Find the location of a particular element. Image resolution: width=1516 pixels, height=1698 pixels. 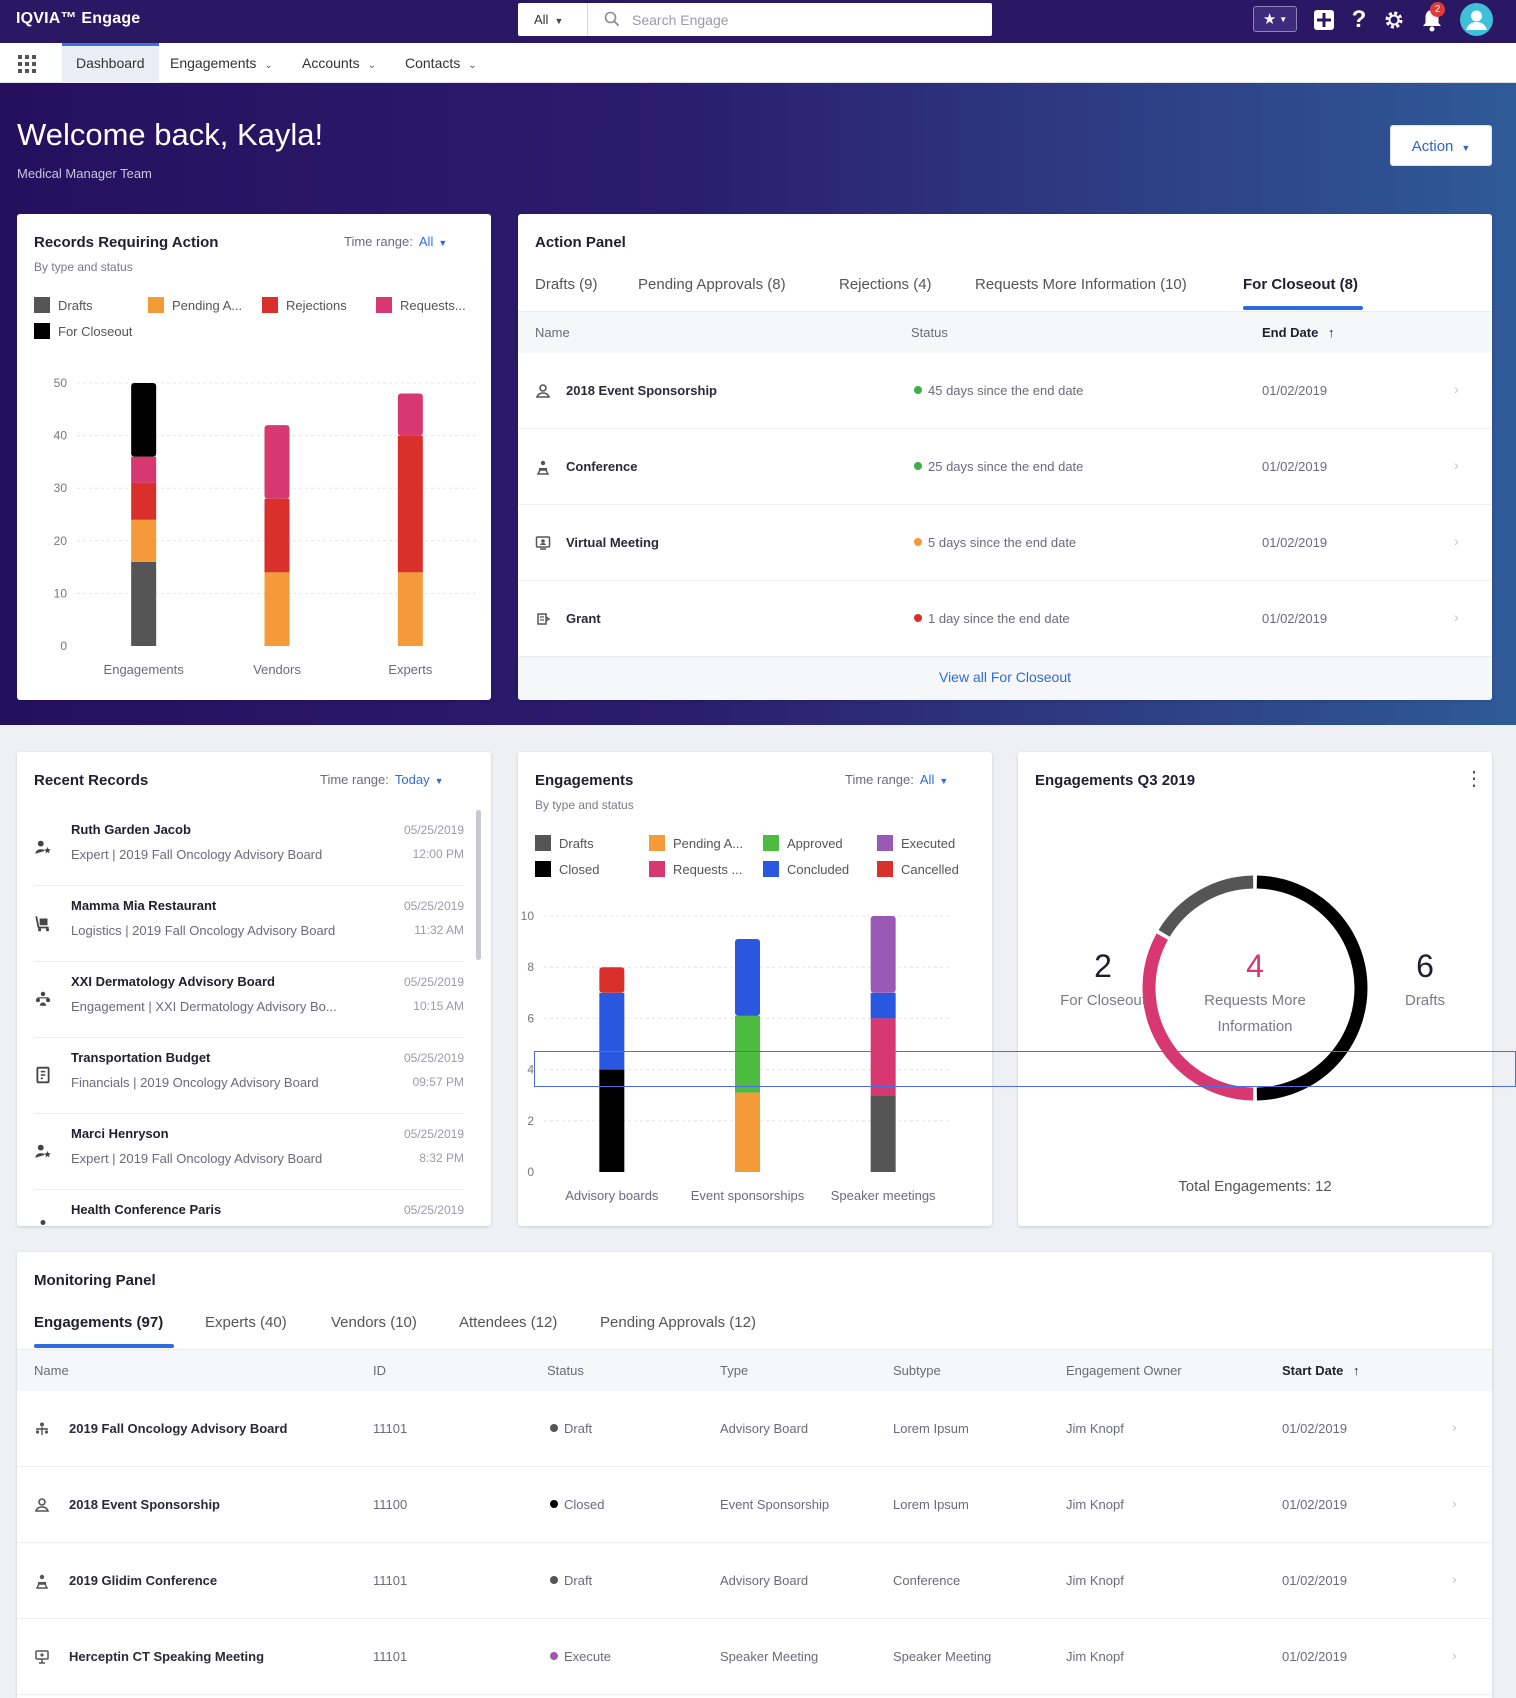

help-icon: ? is located at coordinates (1359, 19).